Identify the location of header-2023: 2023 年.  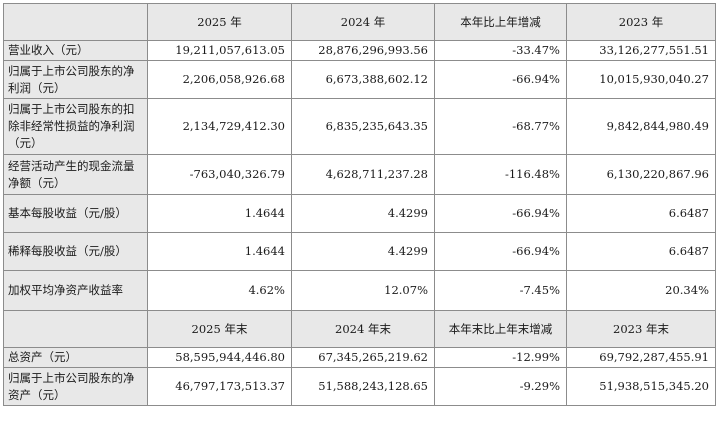
(641, 22).